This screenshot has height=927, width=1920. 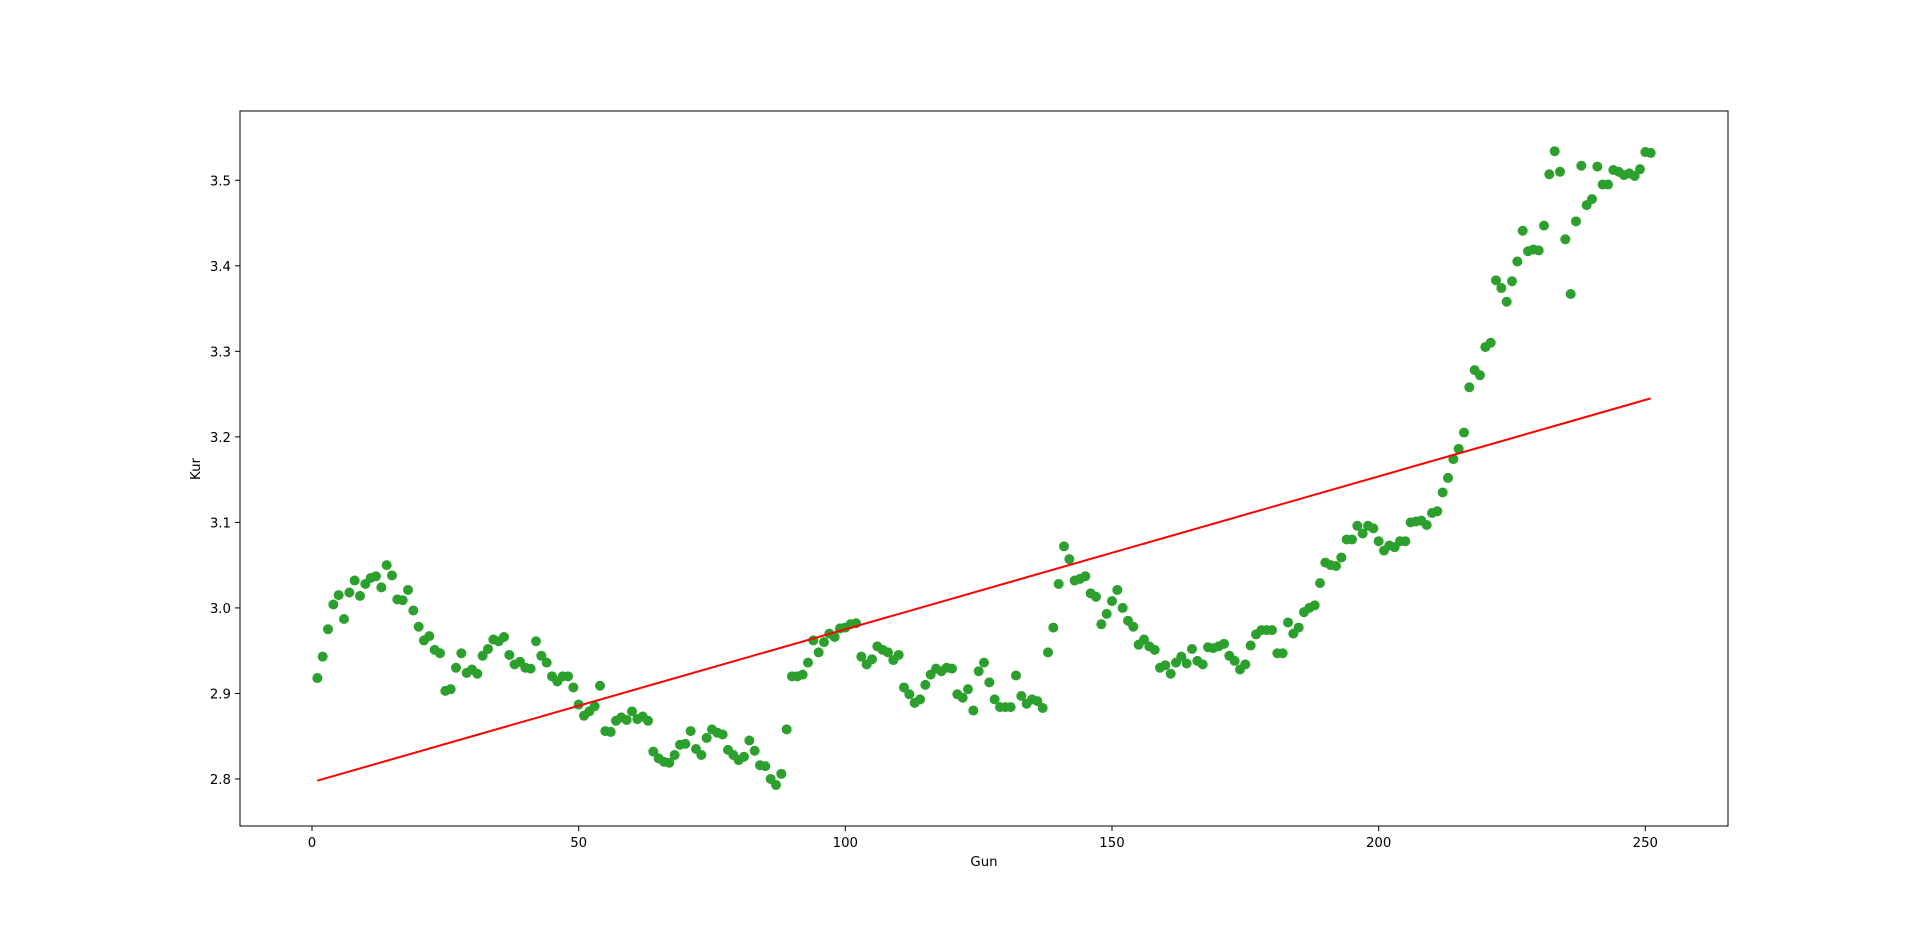 I want to click on y-tick-label: 3.1, so click(x=220, y=523).